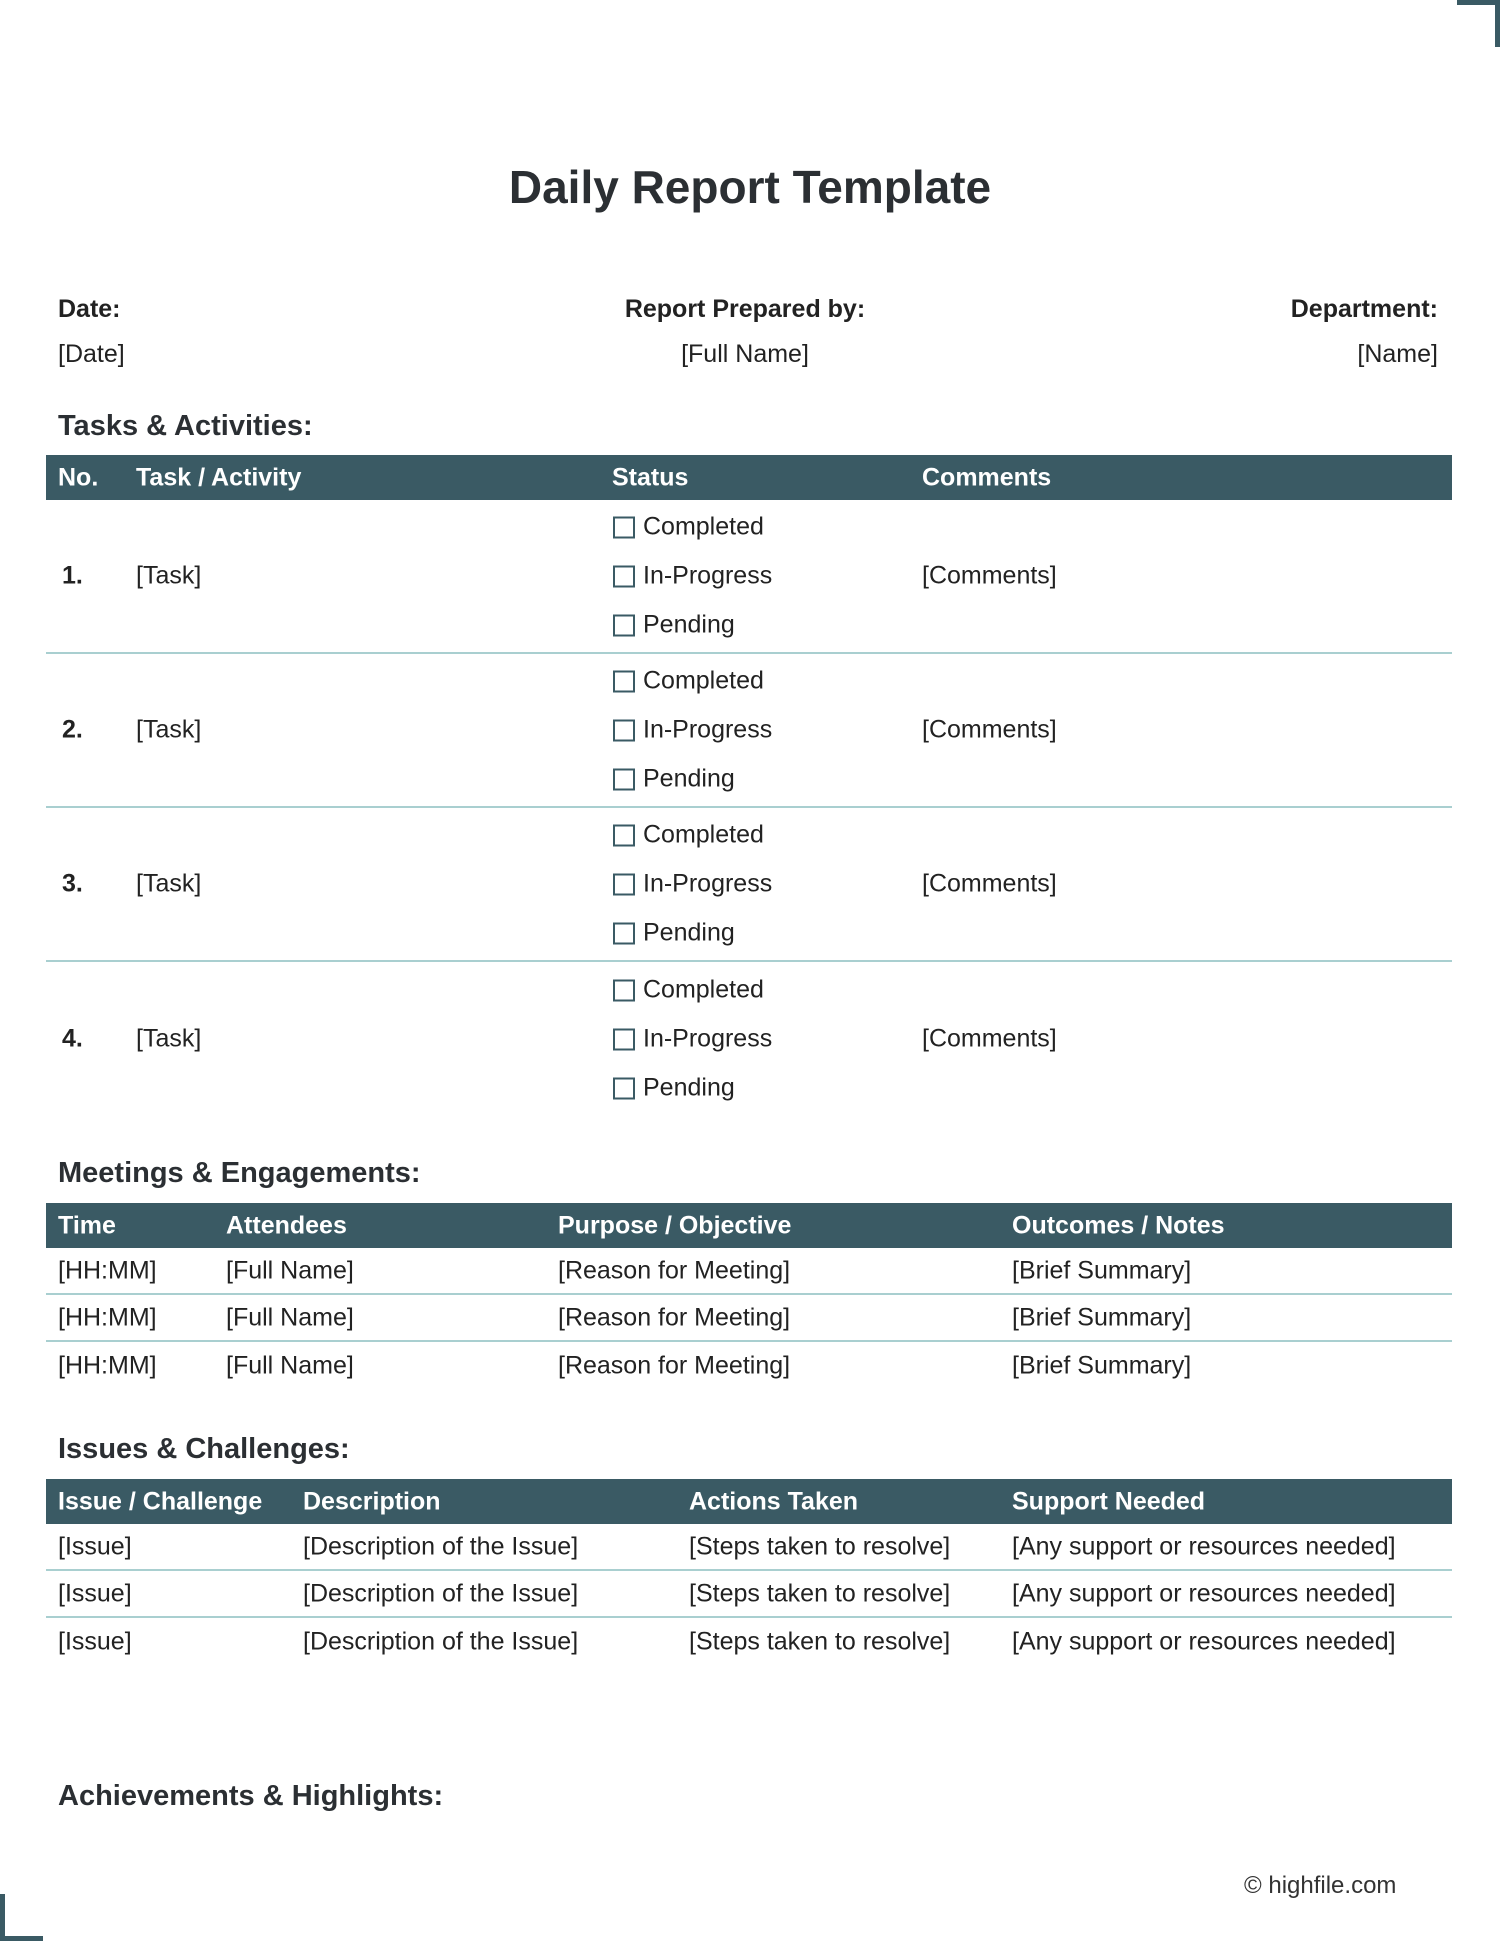  I want to click on col-header: Time, so click(87, 1225).